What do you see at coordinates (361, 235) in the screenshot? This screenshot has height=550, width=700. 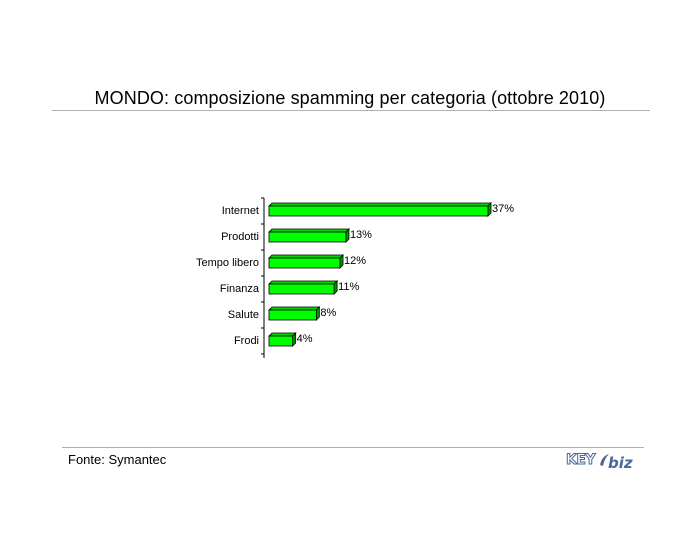 I see `data-label: 13%` at bounding box center [361, 235].